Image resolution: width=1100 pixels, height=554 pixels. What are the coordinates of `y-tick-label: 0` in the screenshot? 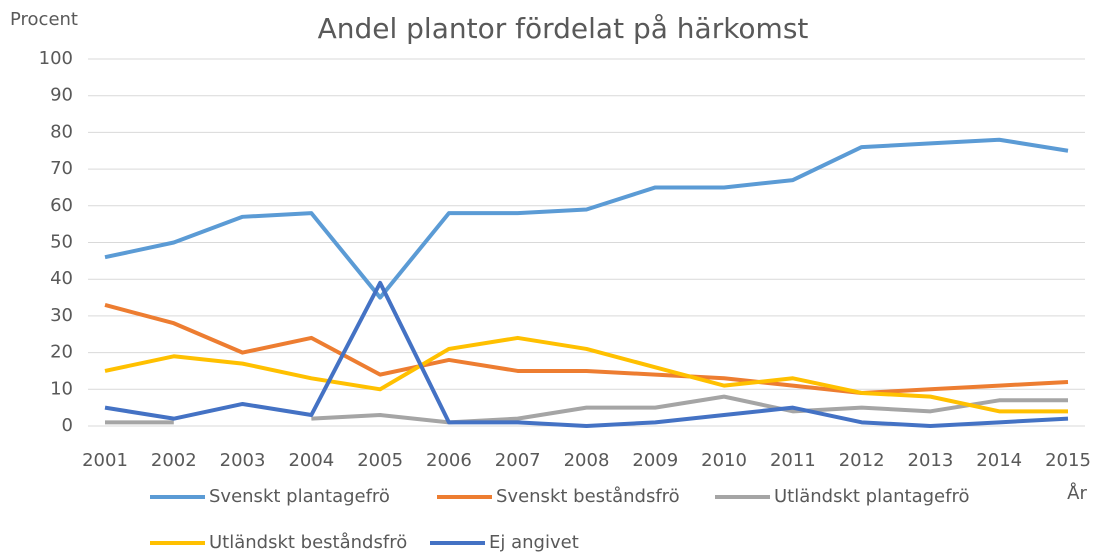 It's located at (67, 425).